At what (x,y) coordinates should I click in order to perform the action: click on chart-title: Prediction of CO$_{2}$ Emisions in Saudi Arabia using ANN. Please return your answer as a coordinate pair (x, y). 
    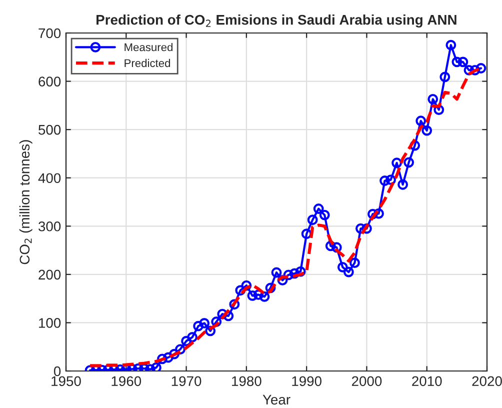
    Looking at the image, I should click on (276, 21).